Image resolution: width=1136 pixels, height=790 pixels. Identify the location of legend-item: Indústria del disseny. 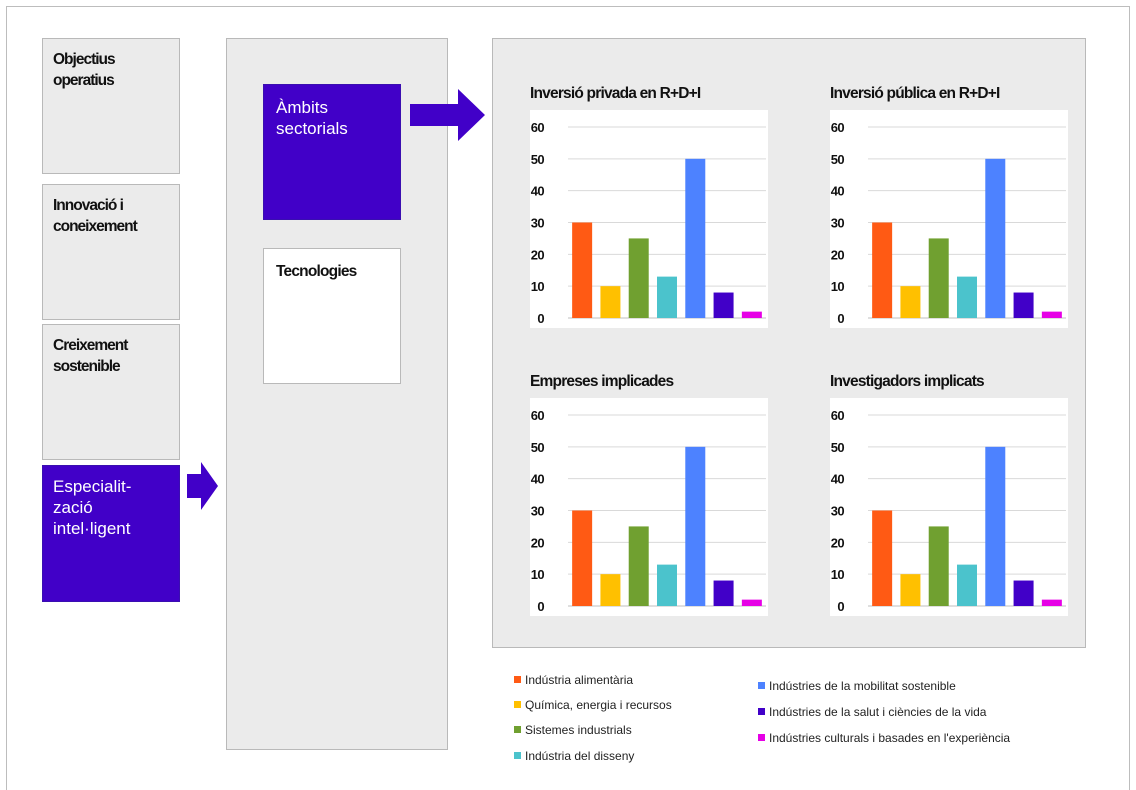
(574, 756).